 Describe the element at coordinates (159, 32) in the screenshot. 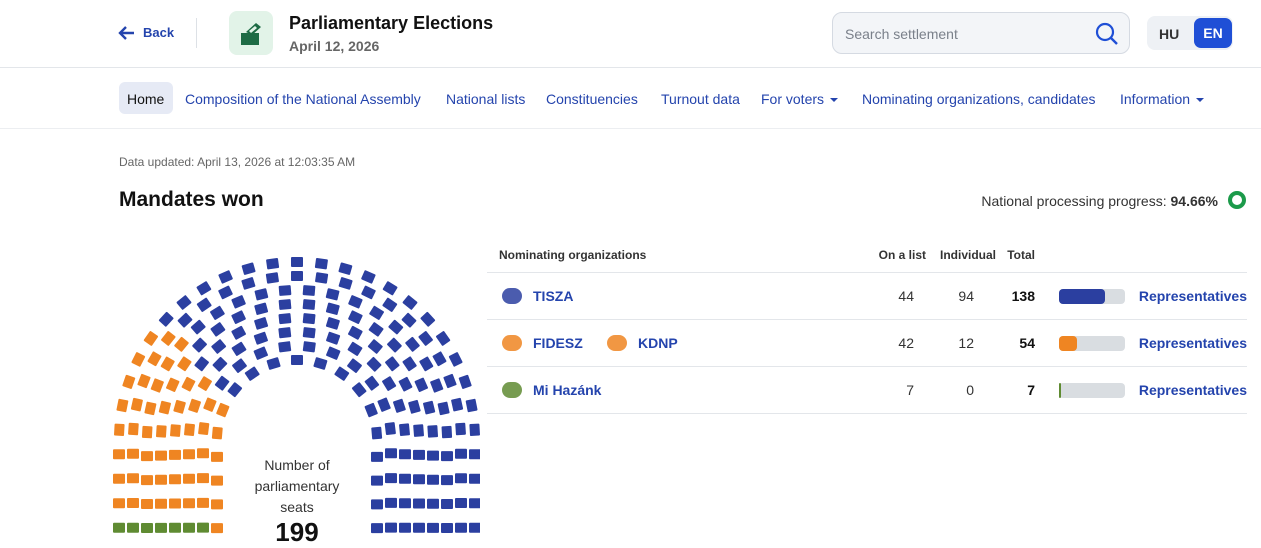

I see `back-link: Back` at that location.